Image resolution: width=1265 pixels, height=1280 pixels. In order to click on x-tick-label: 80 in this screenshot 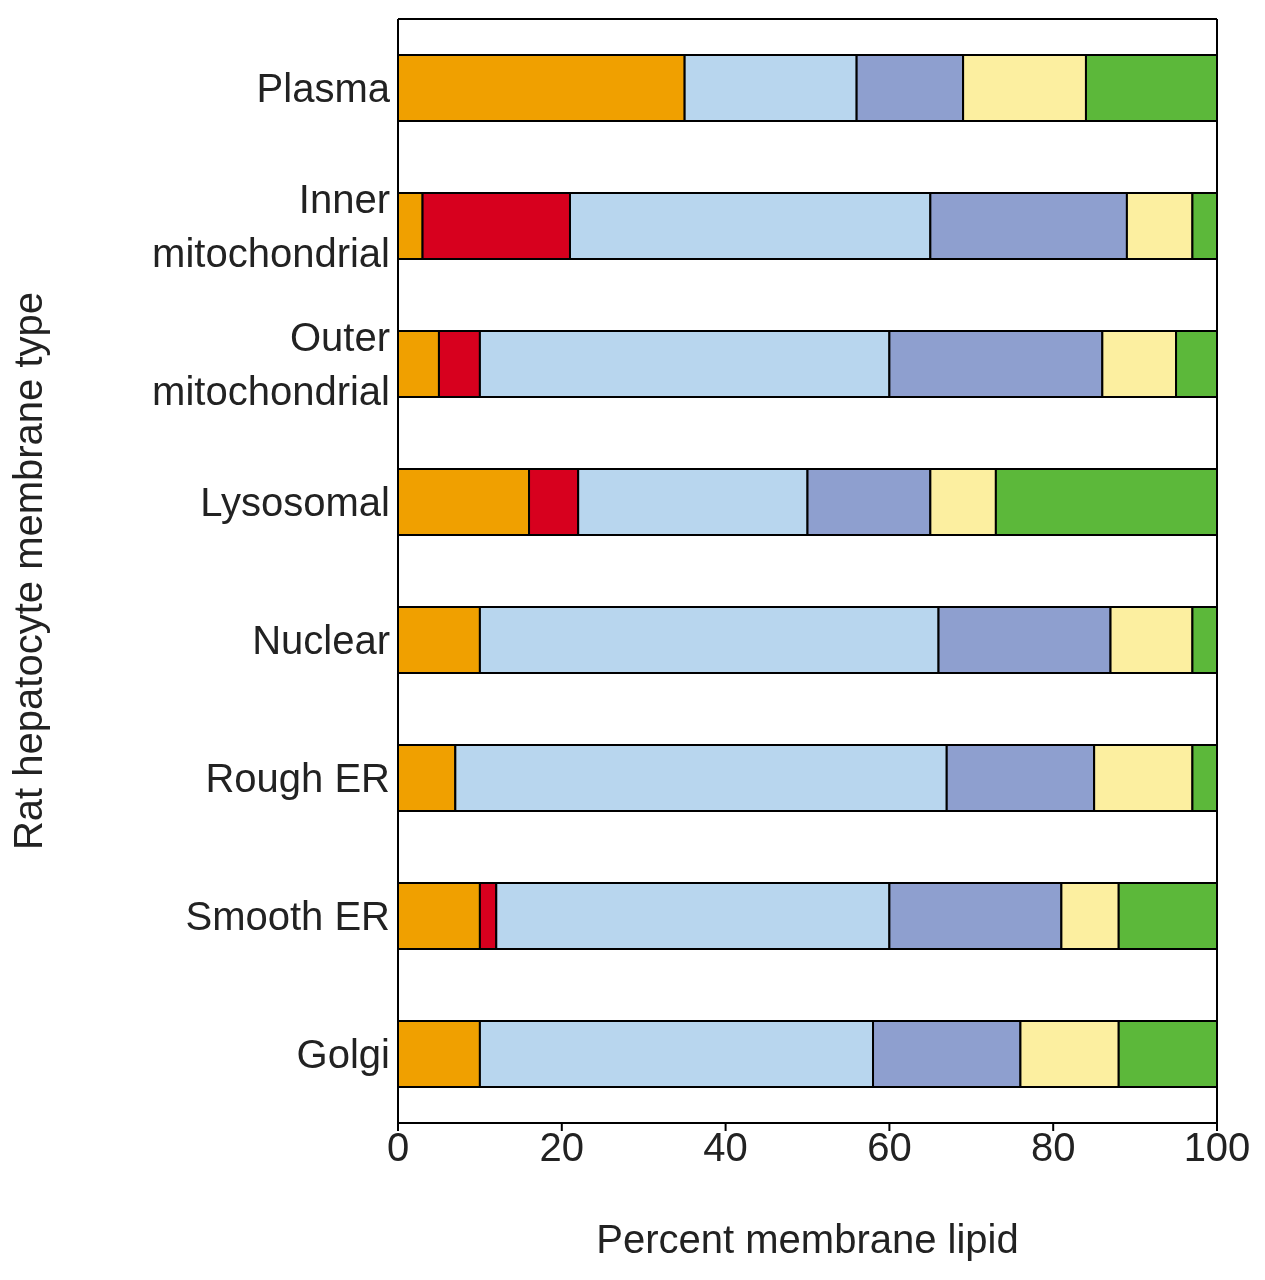, I will do `click(1053, 1147)`.